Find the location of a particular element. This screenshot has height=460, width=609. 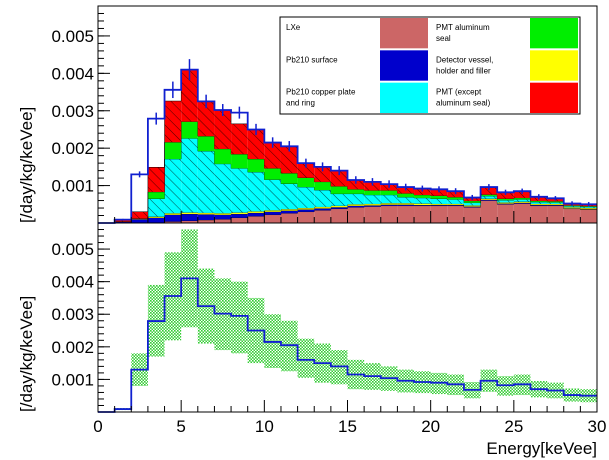

legend-label: LXe is located at coordinates (293, 27).